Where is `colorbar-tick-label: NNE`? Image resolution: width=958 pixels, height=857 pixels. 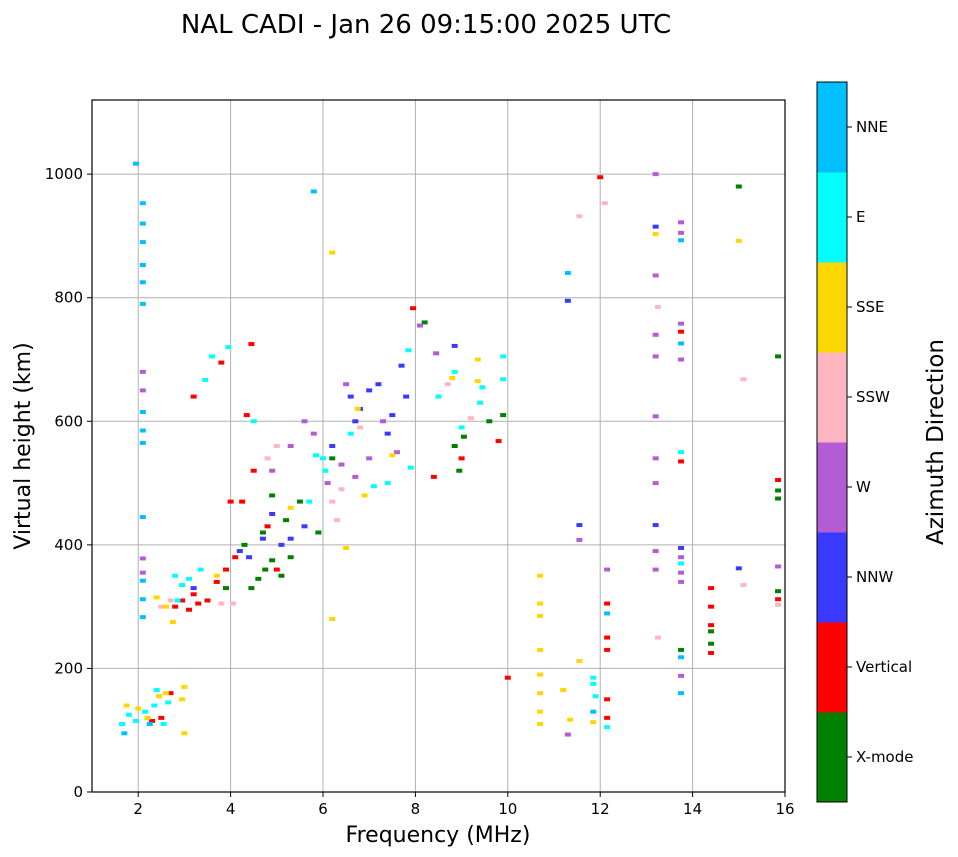 colorbar-tick-label: NNE is located at coordinates (872, 127).